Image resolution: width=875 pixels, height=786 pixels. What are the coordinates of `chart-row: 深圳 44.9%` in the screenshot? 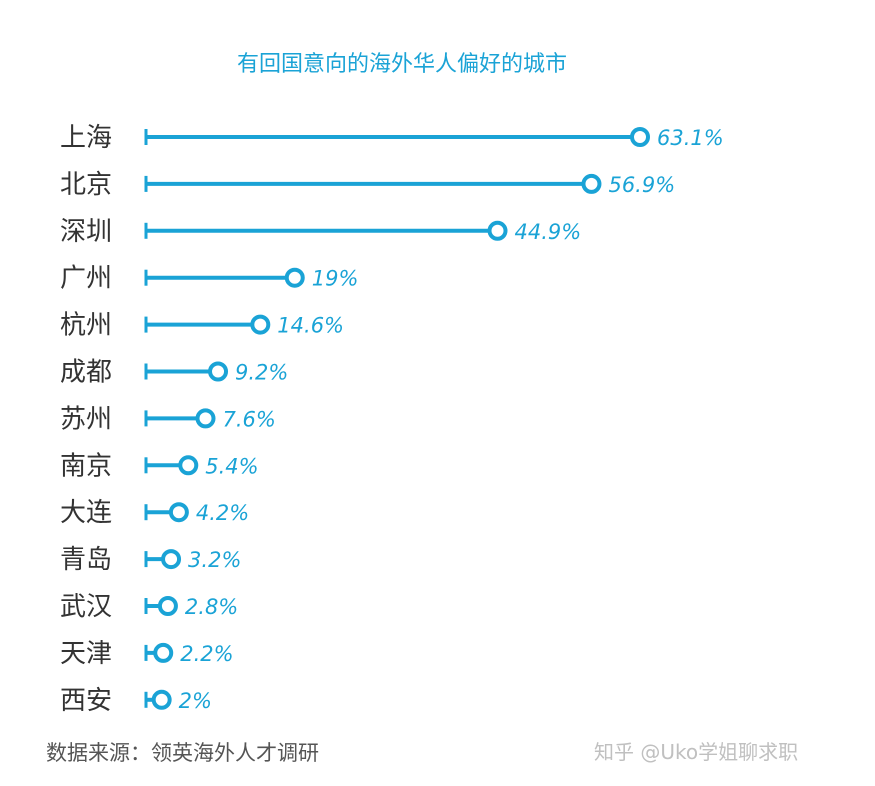 It's located at (320, 232).